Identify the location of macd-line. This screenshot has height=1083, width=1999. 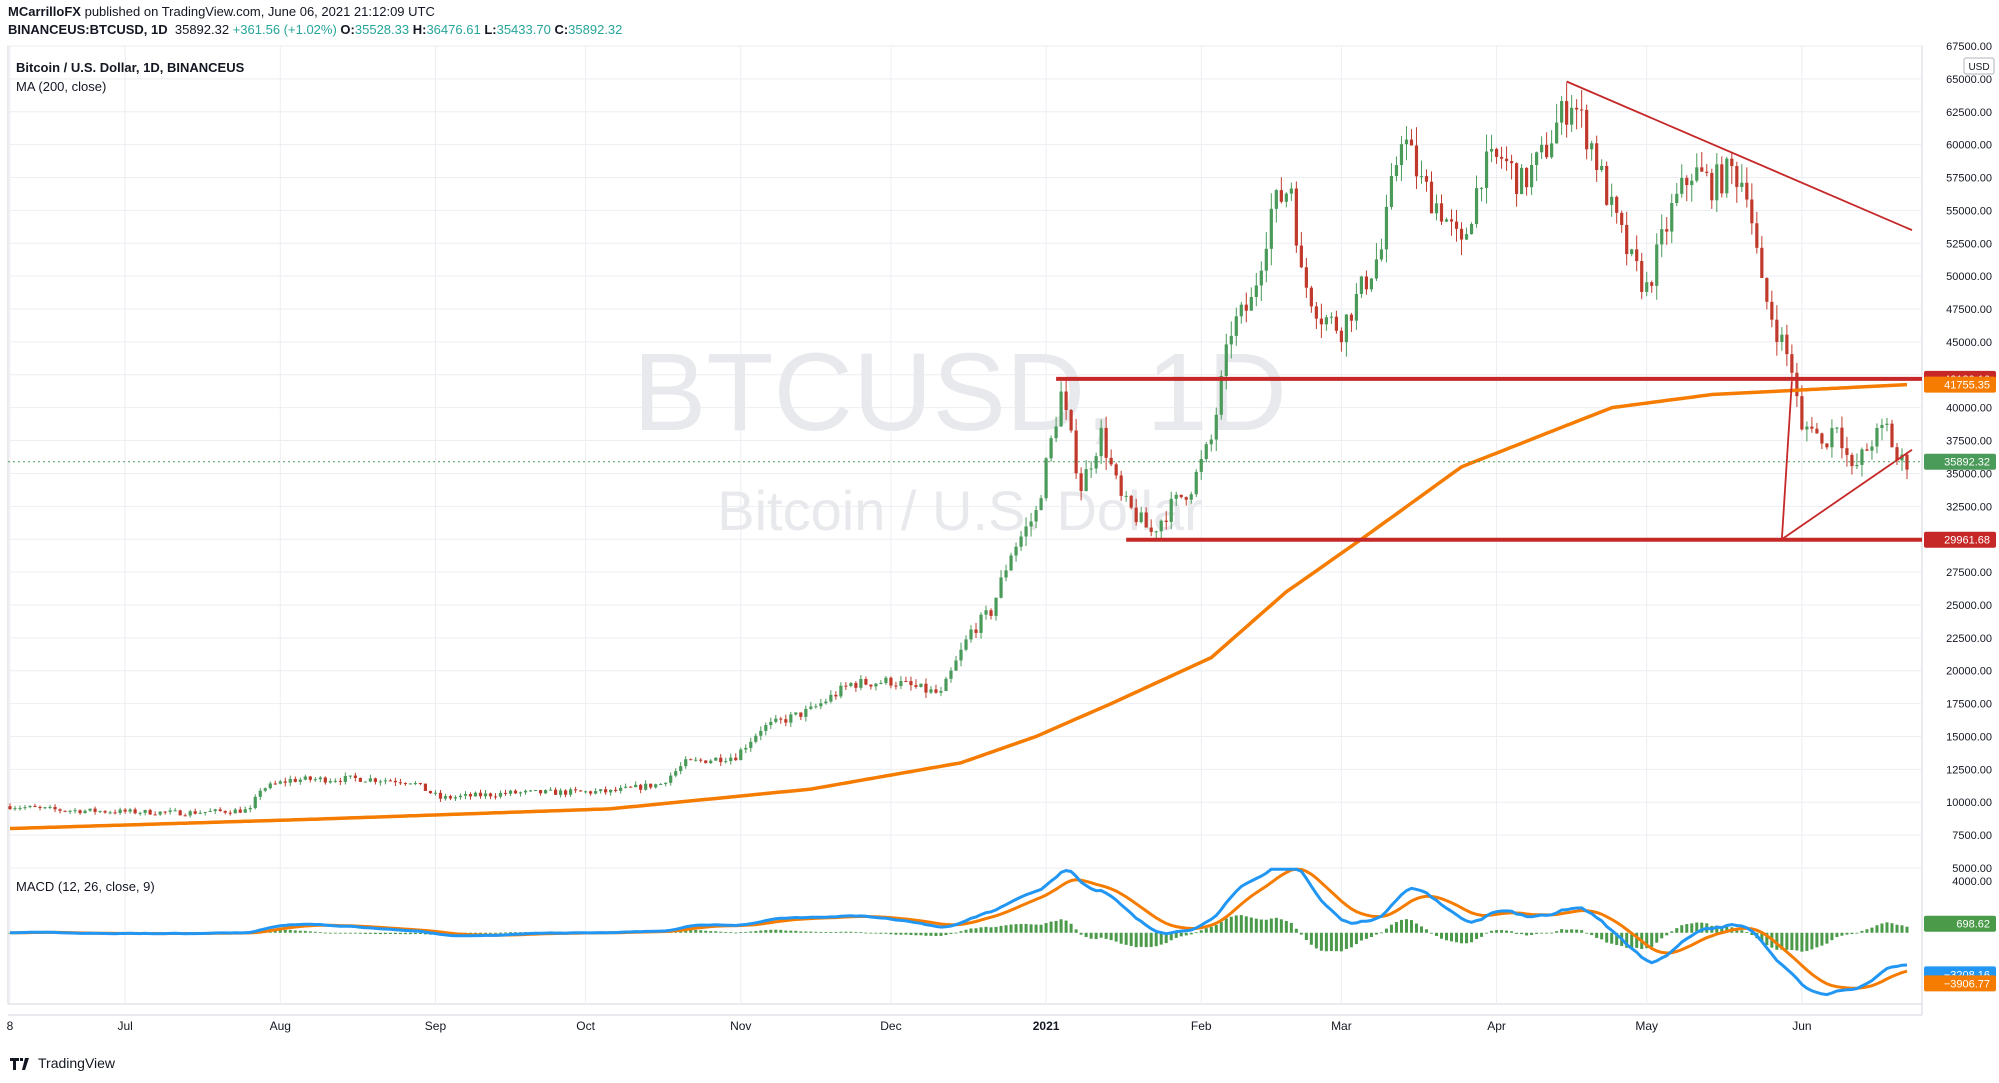
(958, 932).